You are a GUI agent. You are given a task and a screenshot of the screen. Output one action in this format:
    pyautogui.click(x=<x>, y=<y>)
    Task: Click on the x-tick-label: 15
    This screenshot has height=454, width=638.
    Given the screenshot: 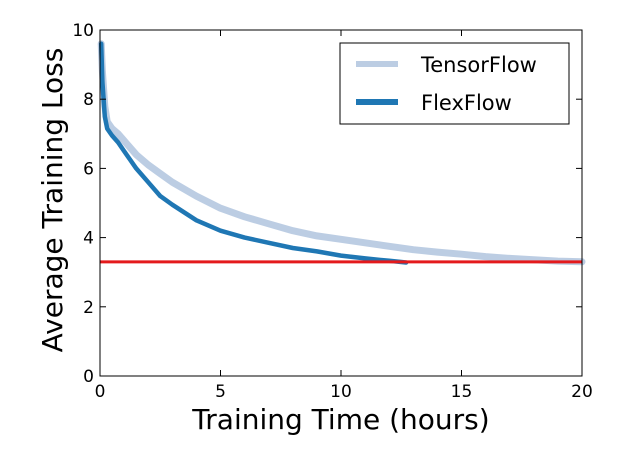 What is the action you would take?
    pyautogui.click(x=462, y=392)
    